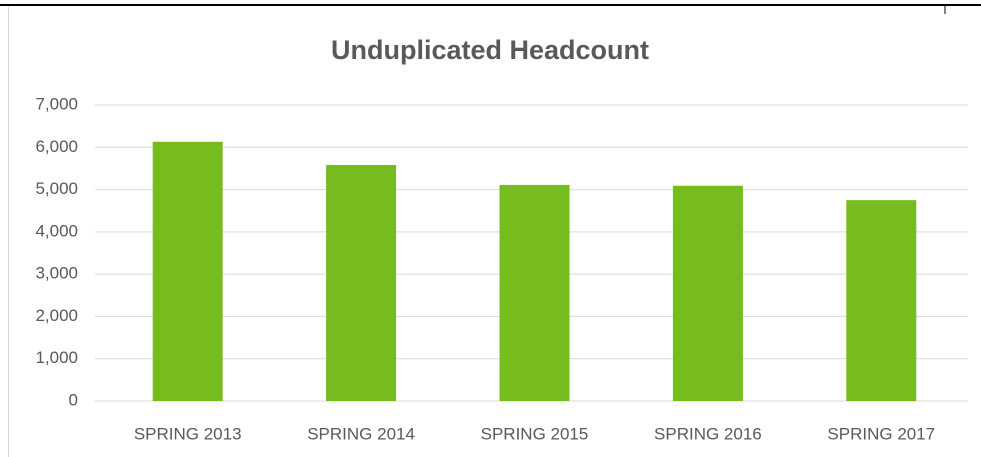  Describe the element at coordinates (56, 103) in the screenshot. I see `y-tick-label: 7,000` at that location.